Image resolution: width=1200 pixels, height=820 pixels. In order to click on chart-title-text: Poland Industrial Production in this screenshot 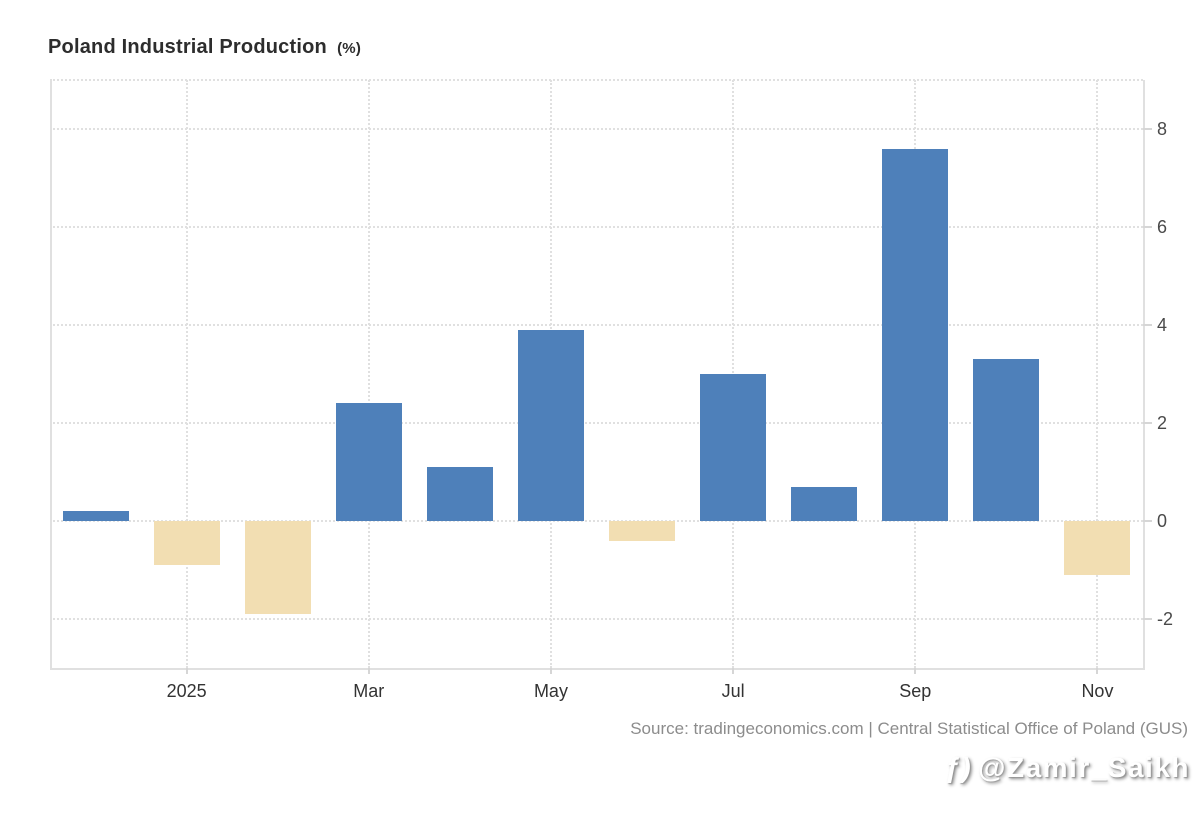, I will do `click(187, 47)`.